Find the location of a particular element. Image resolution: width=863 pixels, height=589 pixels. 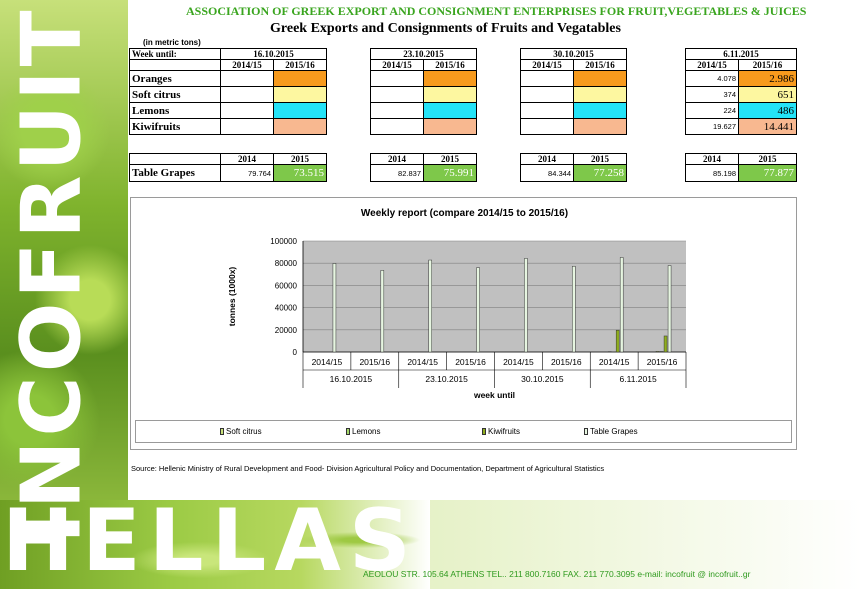

value-cell: 77.258 is located at coordinates (600, 173).